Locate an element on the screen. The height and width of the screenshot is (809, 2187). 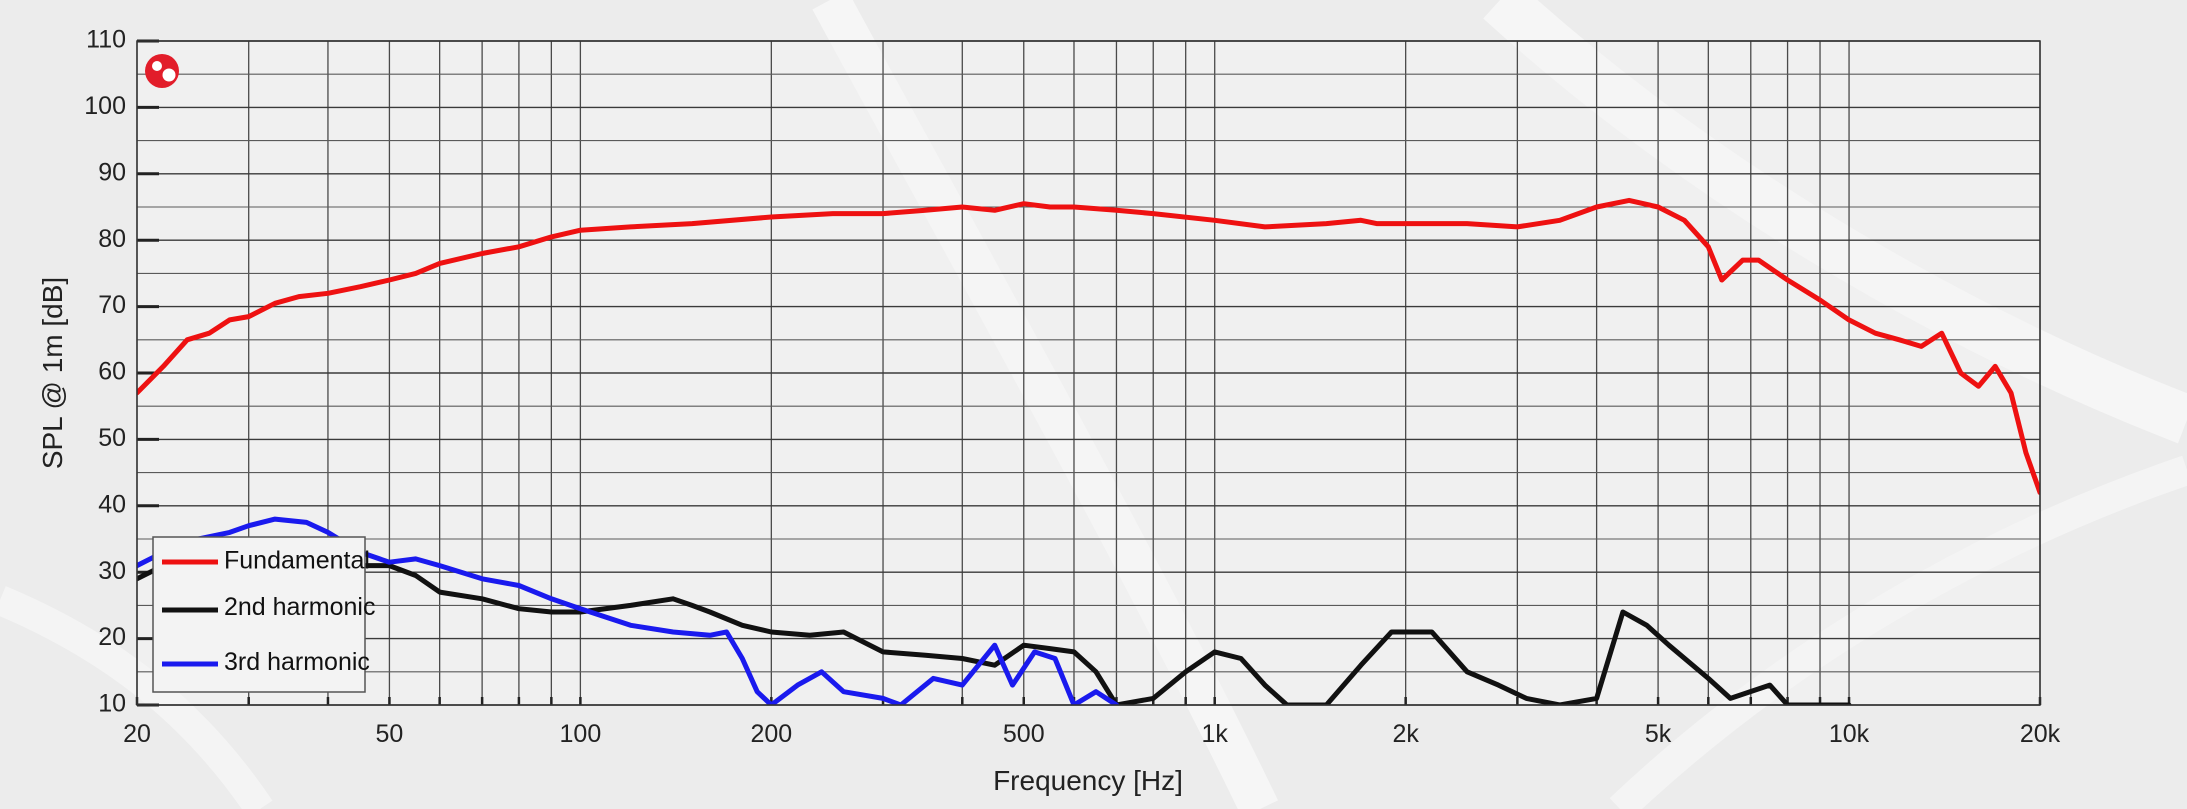
legend-label-3rd-harmonic: 3rd harmonic is located at coordinates (297, 662).